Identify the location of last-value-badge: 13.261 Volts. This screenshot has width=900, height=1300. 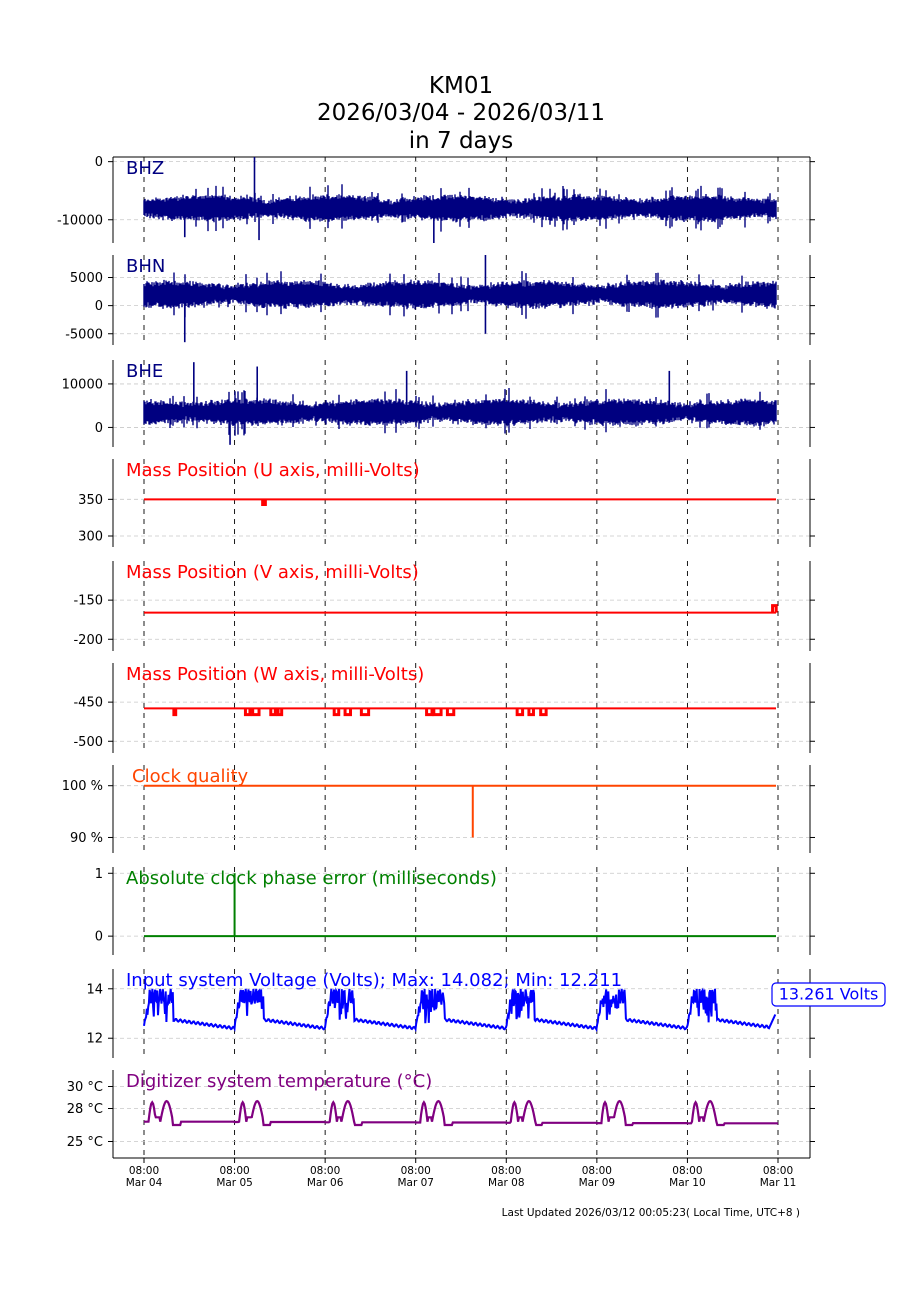
(828, 994).